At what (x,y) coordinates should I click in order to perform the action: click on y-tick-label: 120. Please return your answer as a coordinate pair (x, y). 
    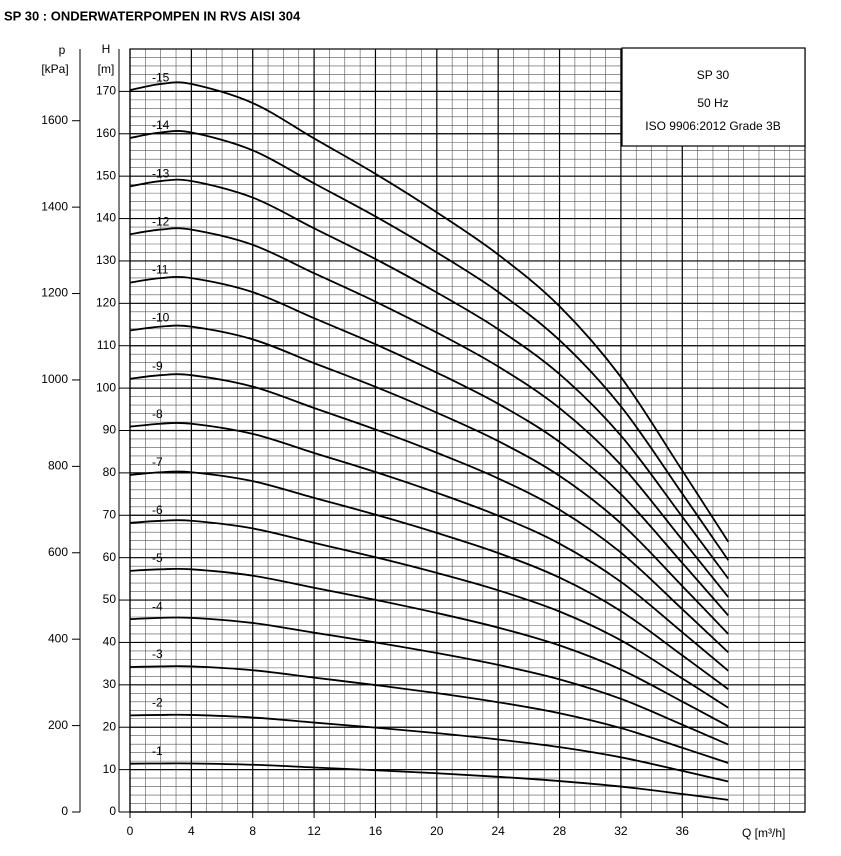
    Looking at the image, I should click on (106, 303).